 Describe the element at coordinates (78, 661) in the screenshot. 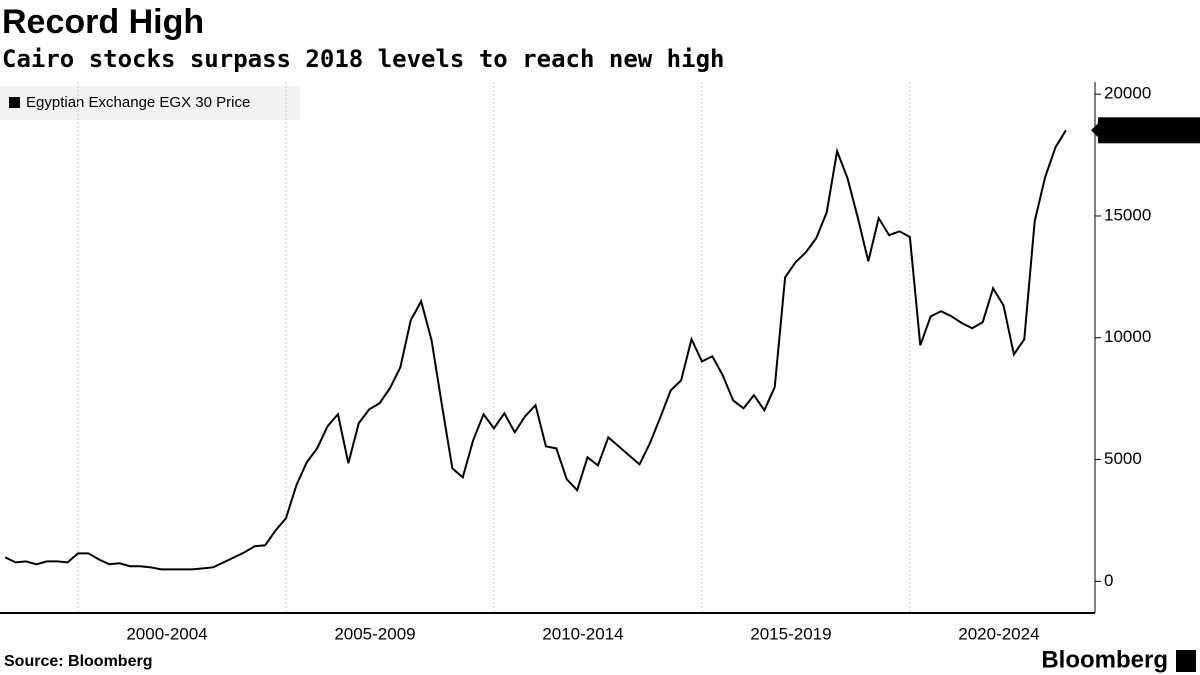

I see `source: Source: Bloomberg` at that location.